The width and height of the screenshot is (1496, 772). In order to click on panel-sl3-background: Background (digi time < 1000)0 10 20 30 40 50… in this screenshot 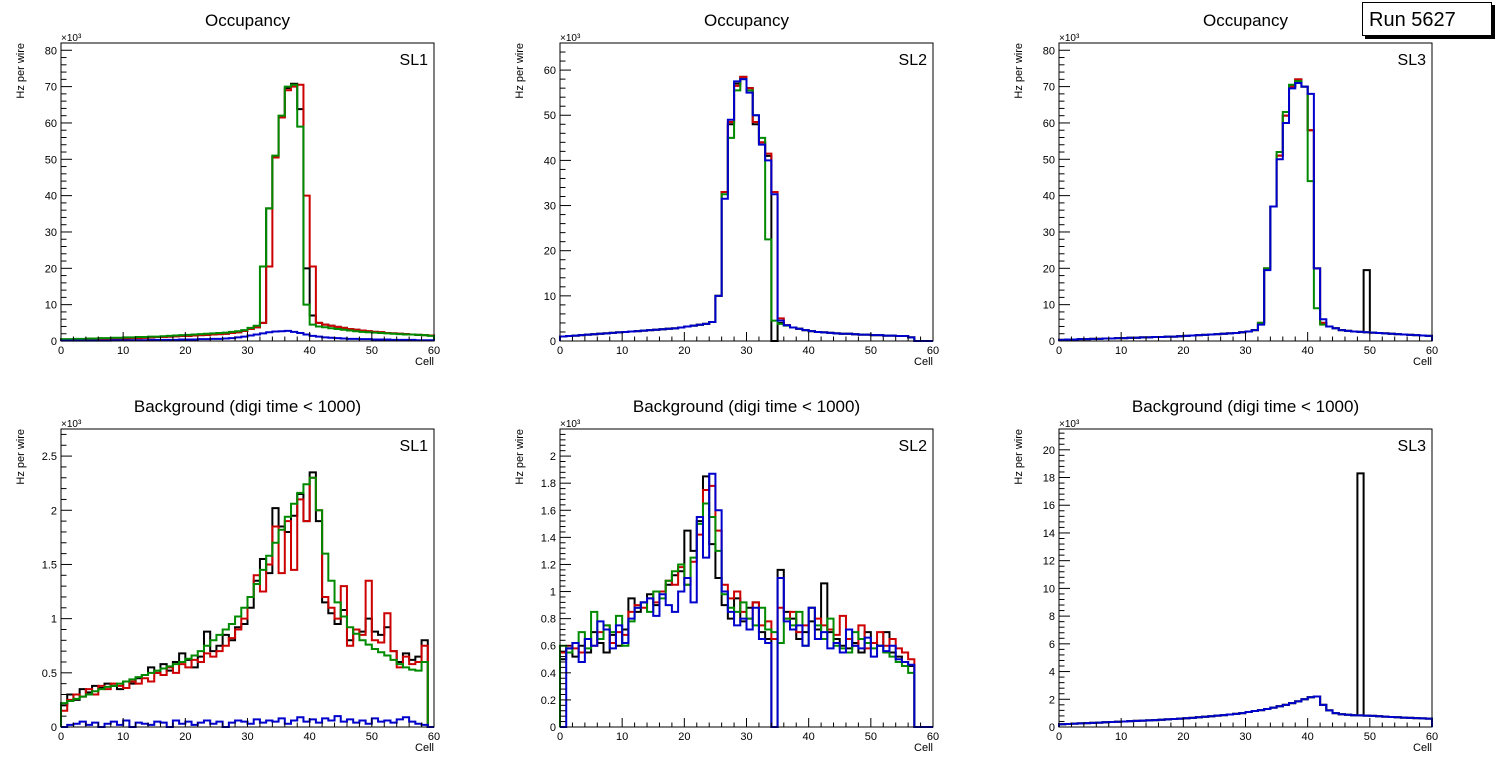, I will do `click(1225, 575)`.